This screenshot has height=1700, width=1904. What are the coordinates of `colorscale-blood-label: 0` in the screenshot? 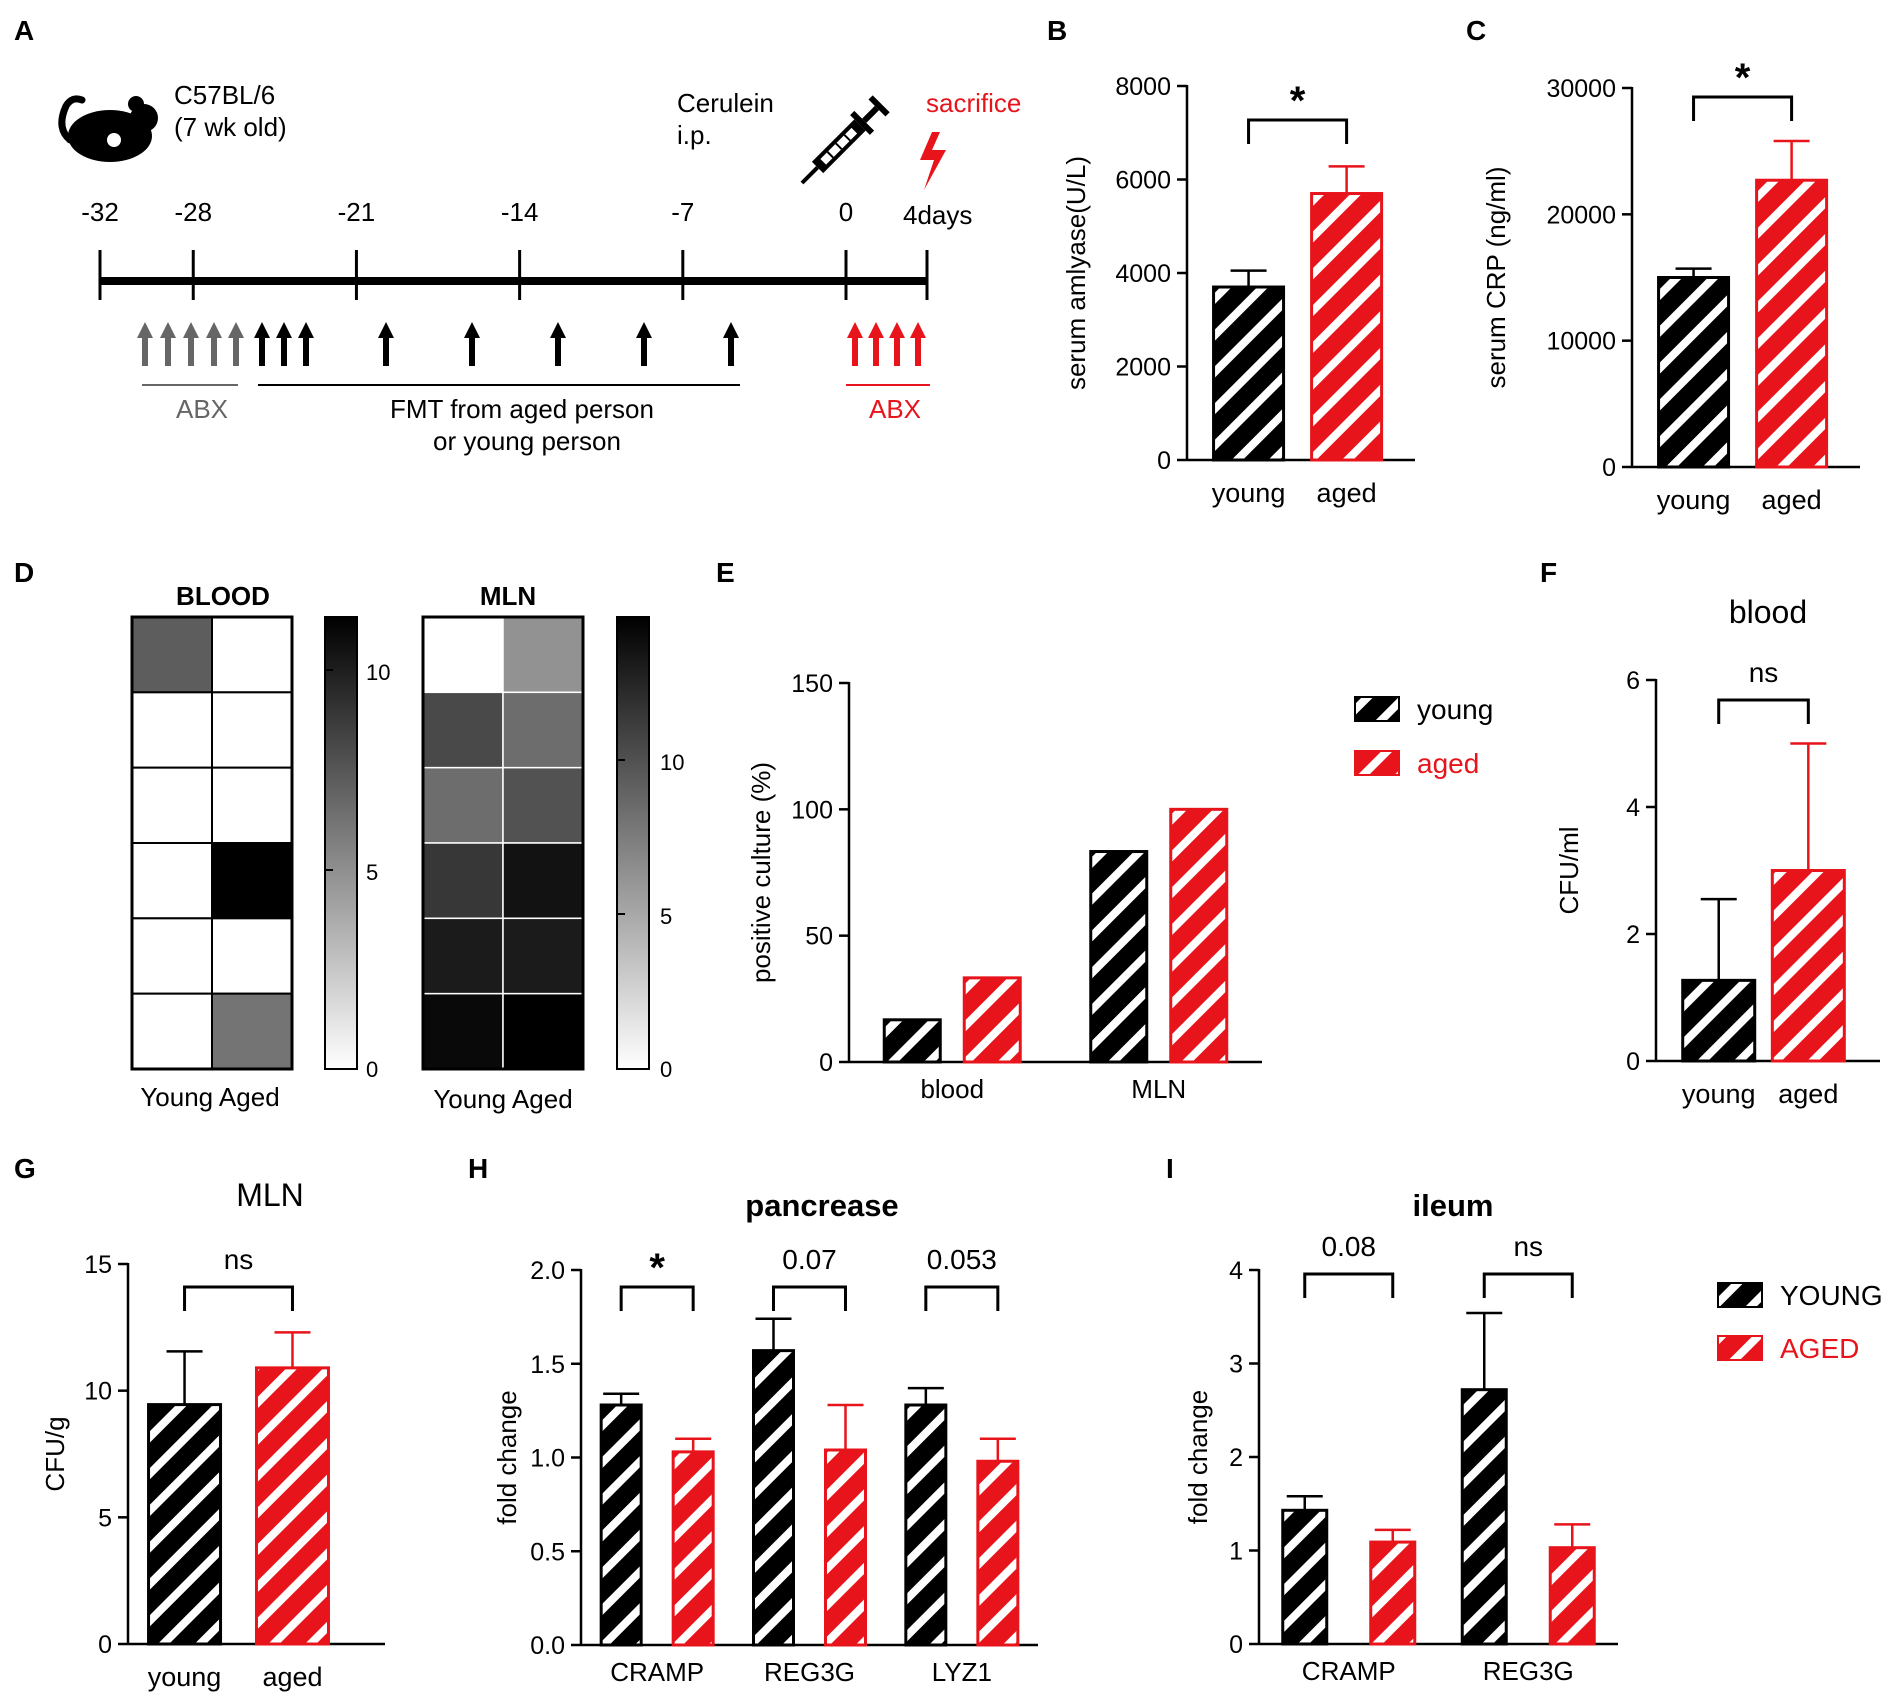 It's located at (372, 1069).